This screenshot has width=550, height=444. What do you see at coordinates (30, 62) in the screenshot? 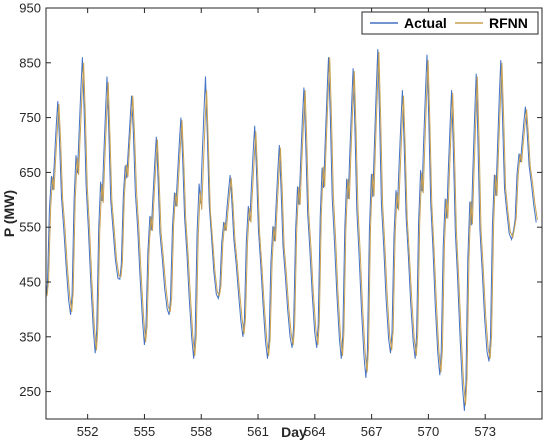
I see `y-tick-label: 850` at bounding box center [30, 62].